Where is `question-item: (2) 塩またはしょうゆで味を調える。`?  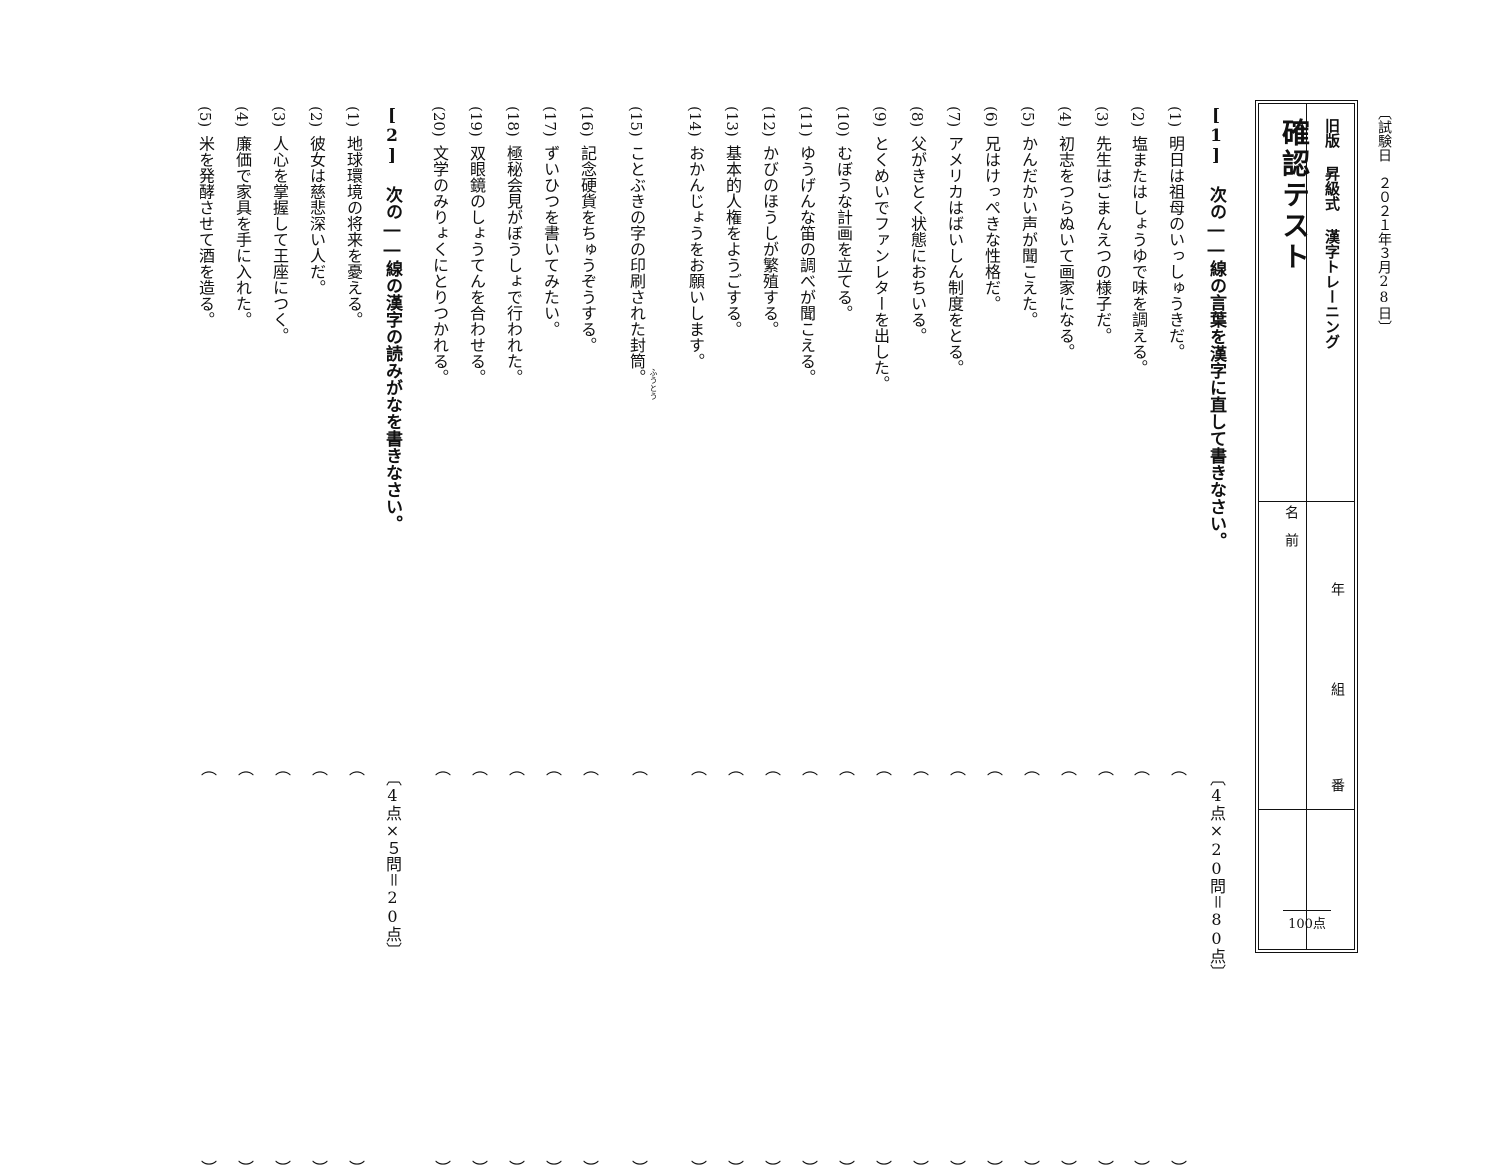 question-item: (2) 塩またはしょうゆで味を調える。 is located at coordinates (1138, 240).